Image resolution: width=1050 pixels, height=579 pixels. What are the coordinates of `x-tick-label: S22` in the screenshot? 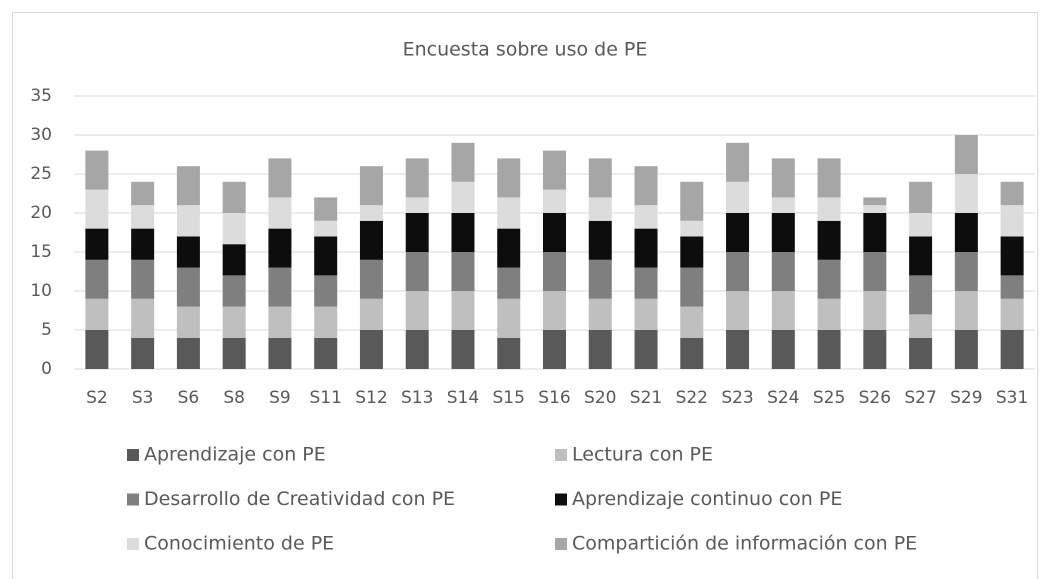 It's located at (692, 398).